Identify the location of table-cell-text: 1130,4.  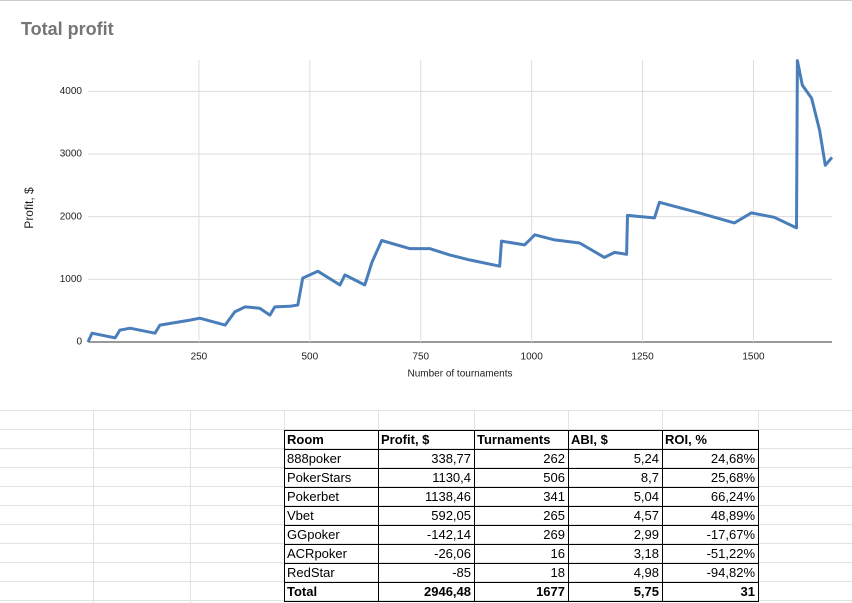
(451, 477).